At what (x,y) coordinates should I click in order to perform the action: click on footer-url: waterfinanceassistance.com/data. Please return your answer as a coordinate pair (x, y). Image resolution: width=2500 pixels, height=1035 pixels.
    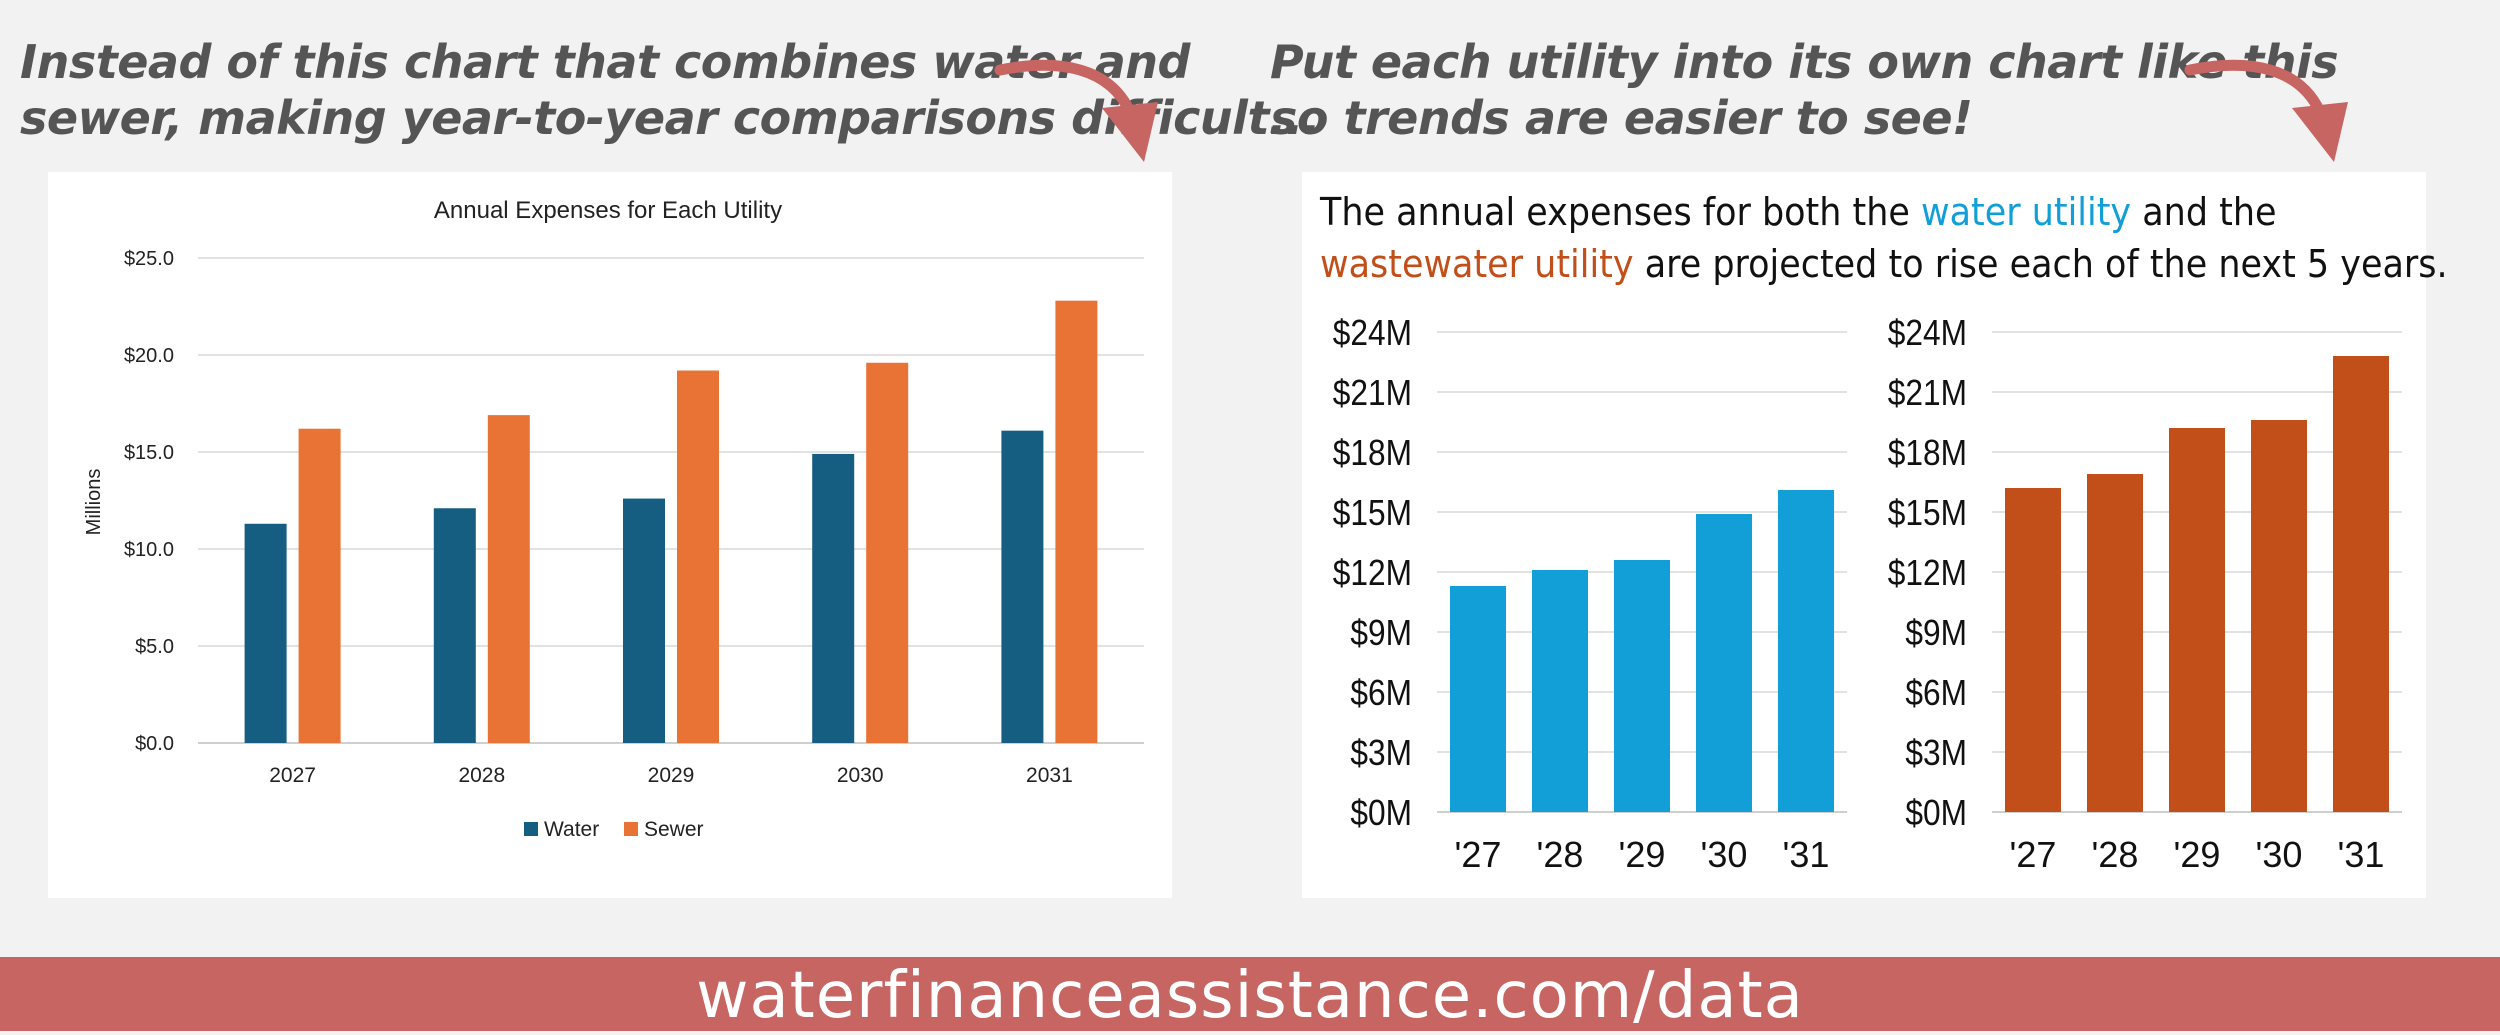
    Looking at the image, I should click on (1250, 996).